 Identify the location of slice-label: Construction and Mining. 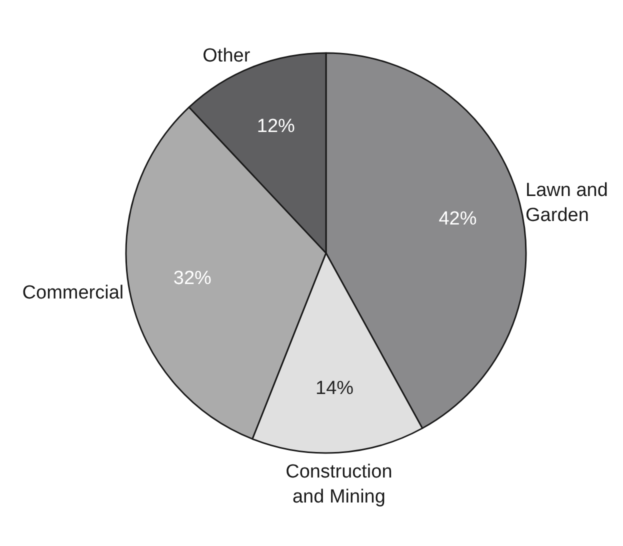
(339, 485).